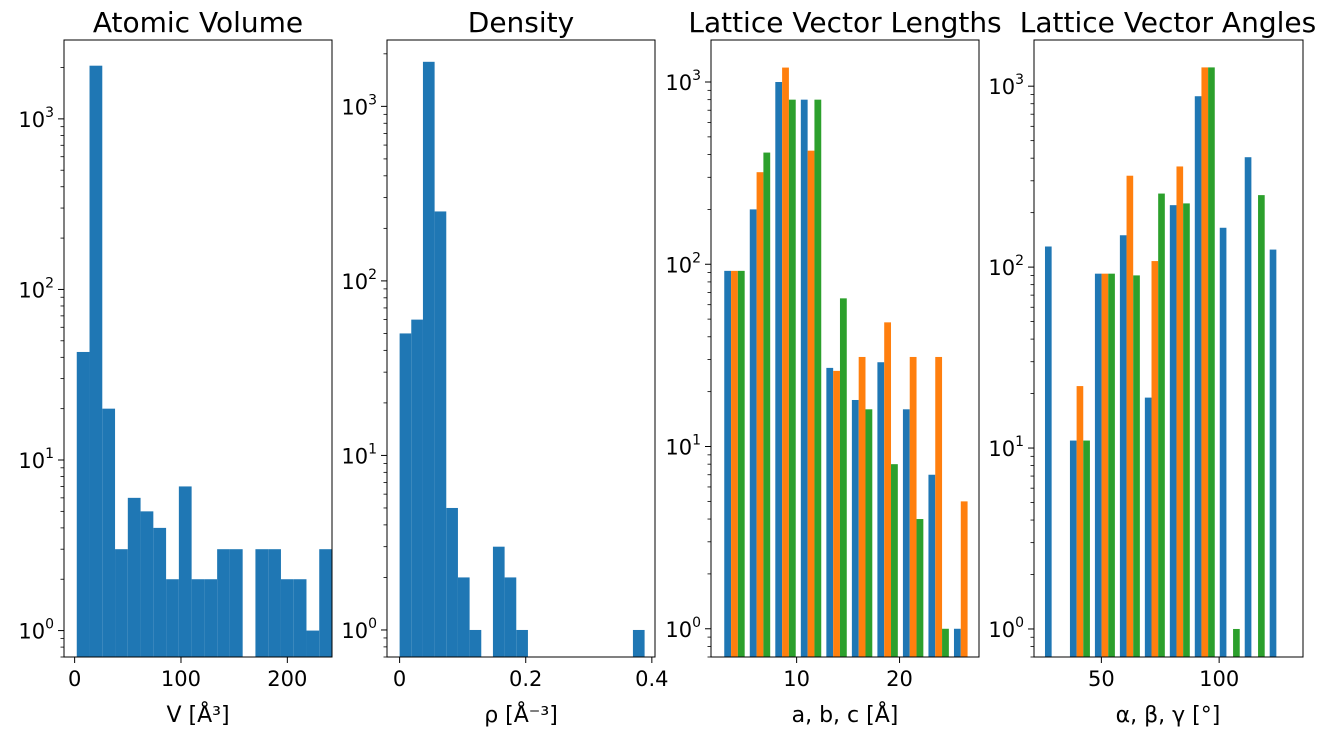 The image size is (1337, 738). I want to click on x-axis: 0 0.2 0.4, so click(531, 674).